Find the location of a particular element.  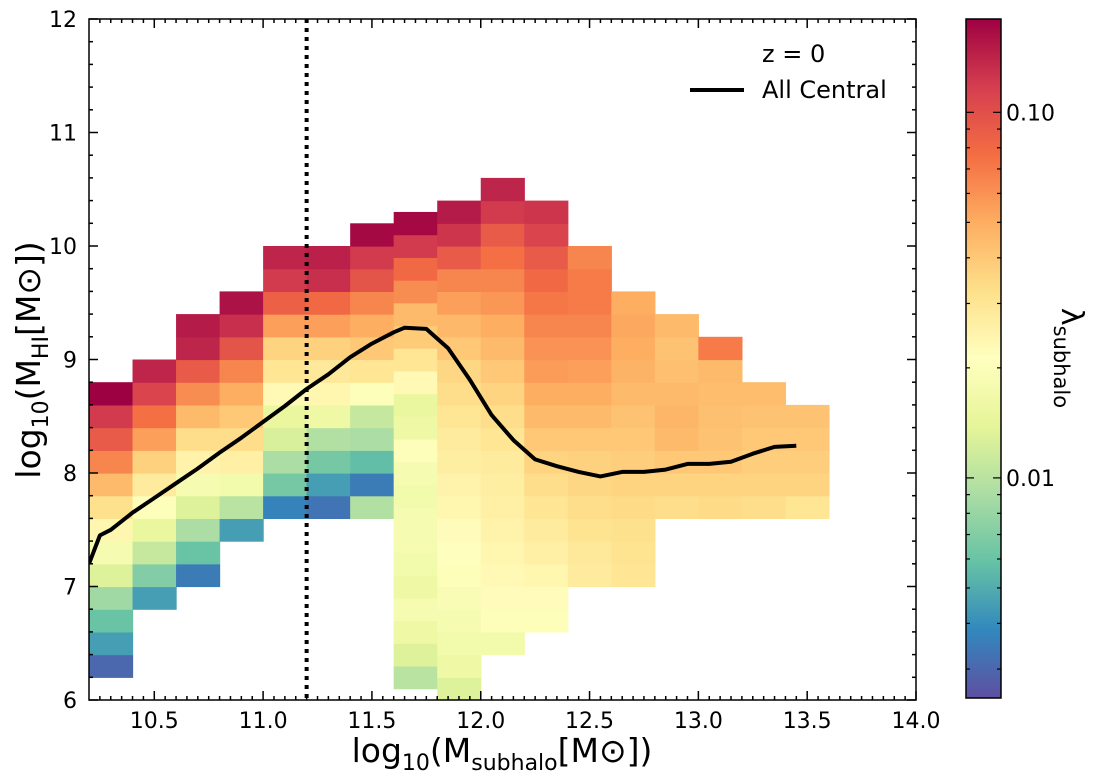

x-tick-label: 11.5 is located at coordinates (371, 721).